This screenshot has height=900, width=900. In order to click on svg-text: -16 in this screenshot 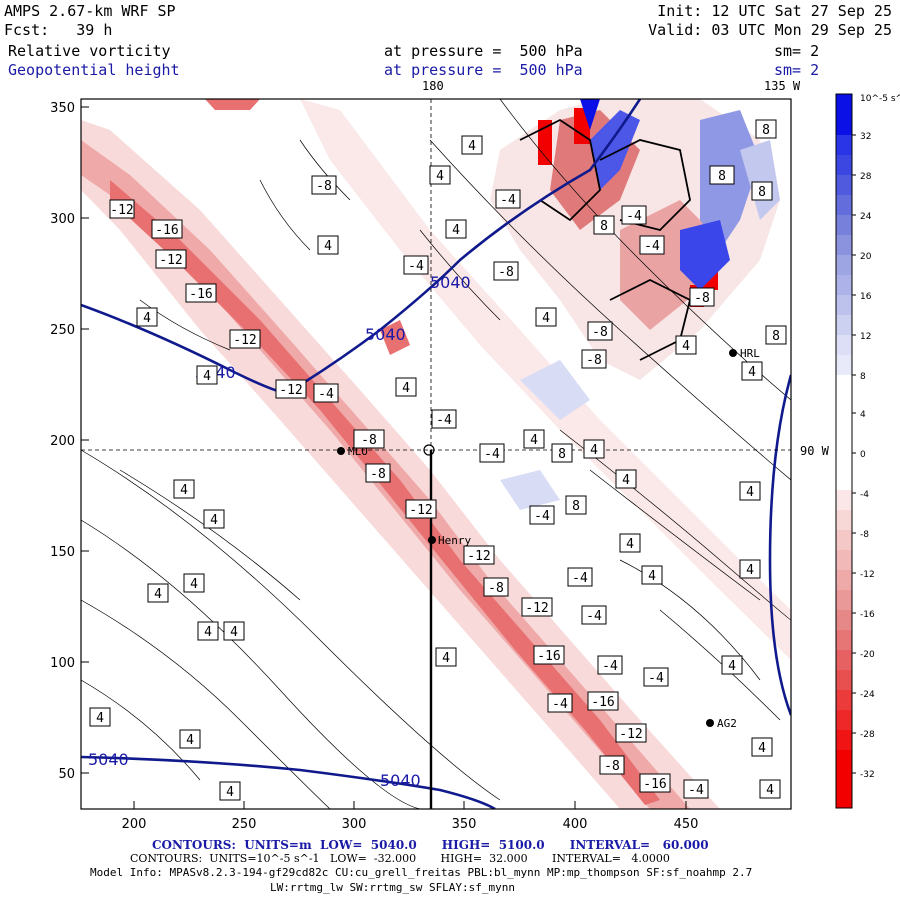, I will do `click(166, 230)`.